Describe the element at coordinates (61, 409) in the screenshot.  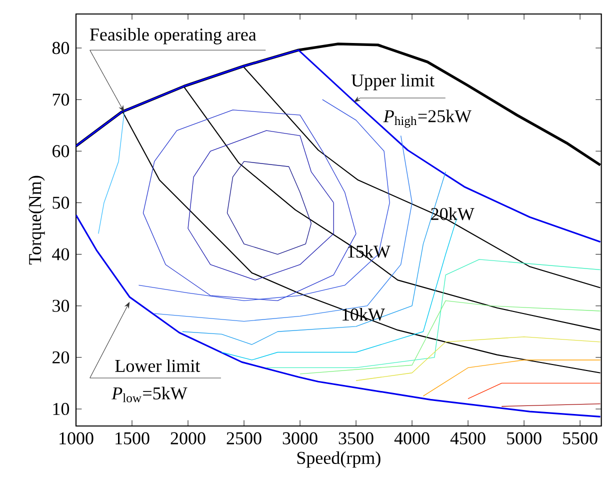
I see `y-tick-label: 10` at that location.